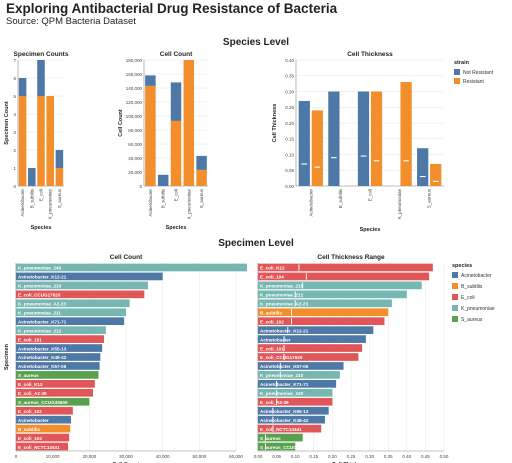  What do you see at coordinates (406, 456) in the screenshot?
I see `x-tick-label: 0.40` at bounding box center [406, 456].